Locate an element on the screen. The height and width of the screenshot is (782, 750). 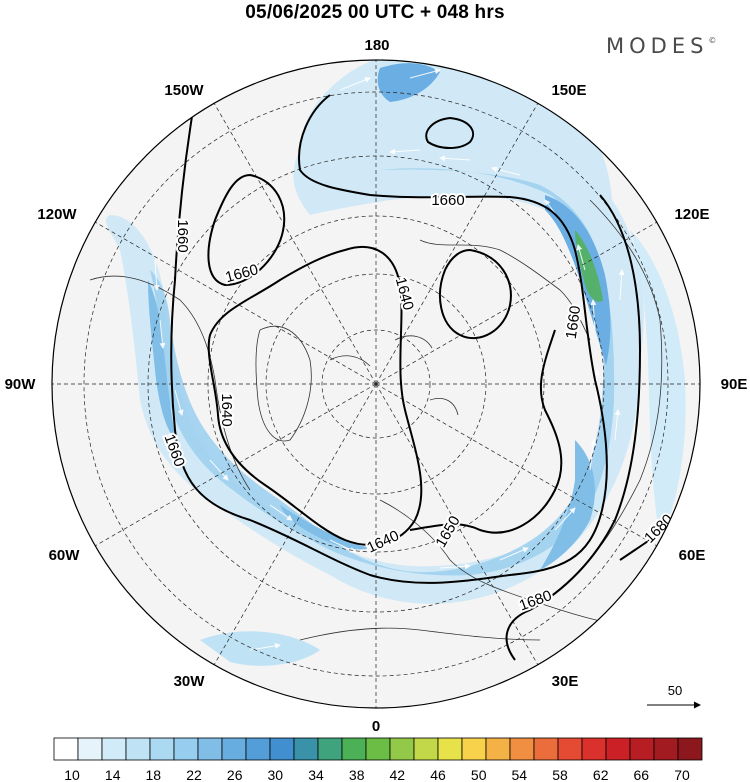
coastline-siberia is located at coordinates (505, 290).